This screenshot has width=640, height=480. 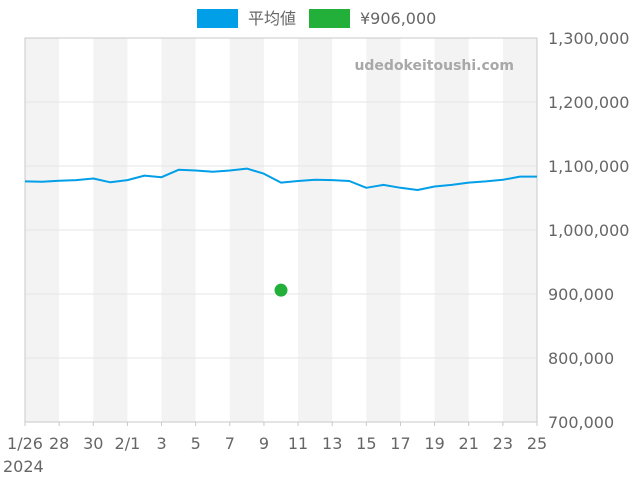 What do you see at coordinates (298, 443) in the screenshot?
I see `x-tick-label: 11` at bounding box center [298, 443].